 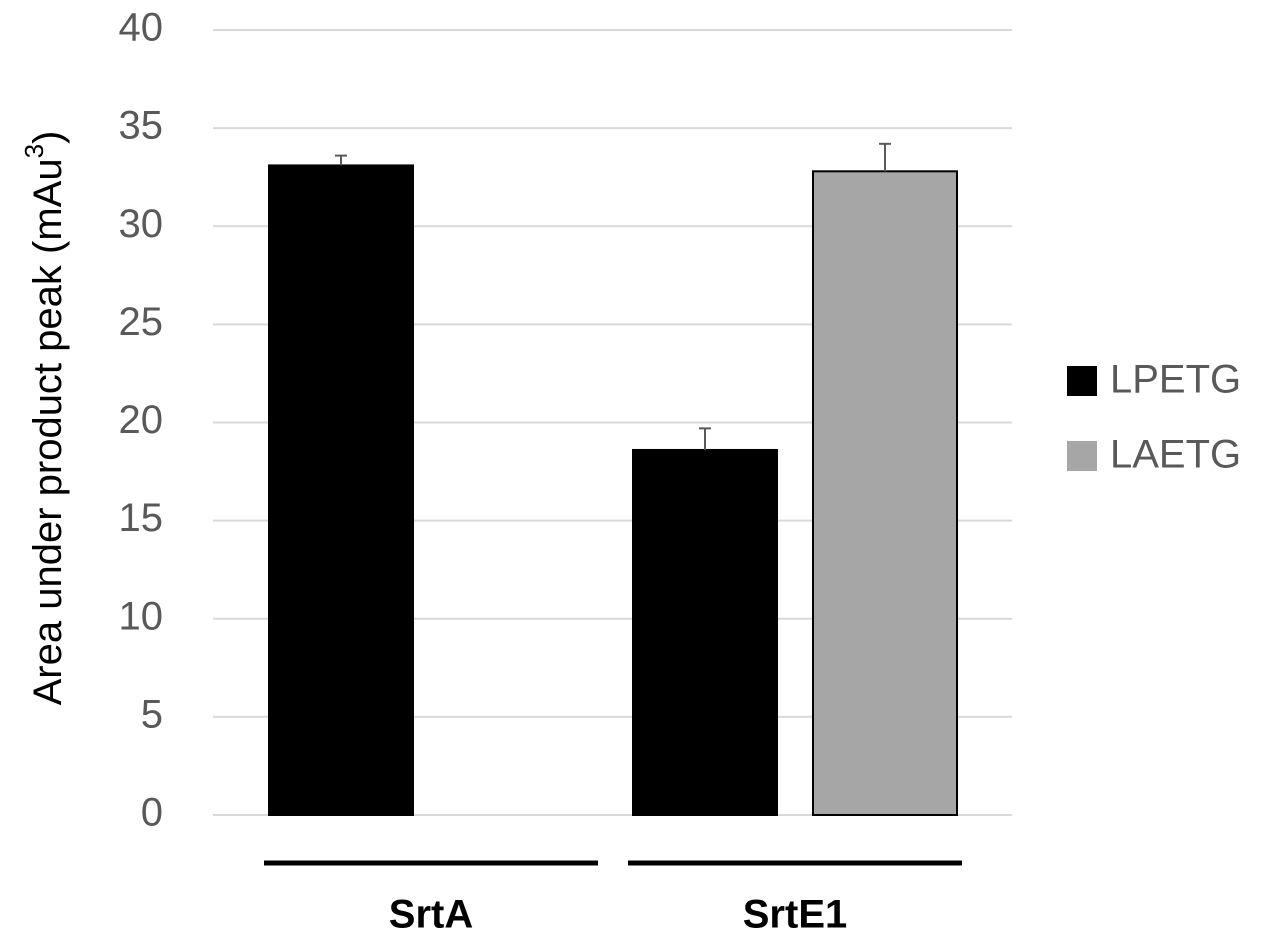 I want to click on y-tick-label: 15, so click(x=141, y=518).